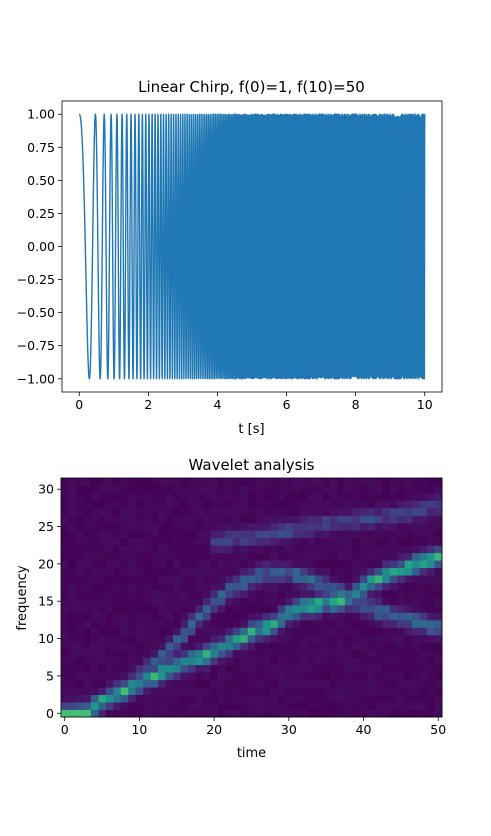  Describe the element at coordinates (41, 147) in the screenshot. I see `y-tick-label: 0.75` at that location.